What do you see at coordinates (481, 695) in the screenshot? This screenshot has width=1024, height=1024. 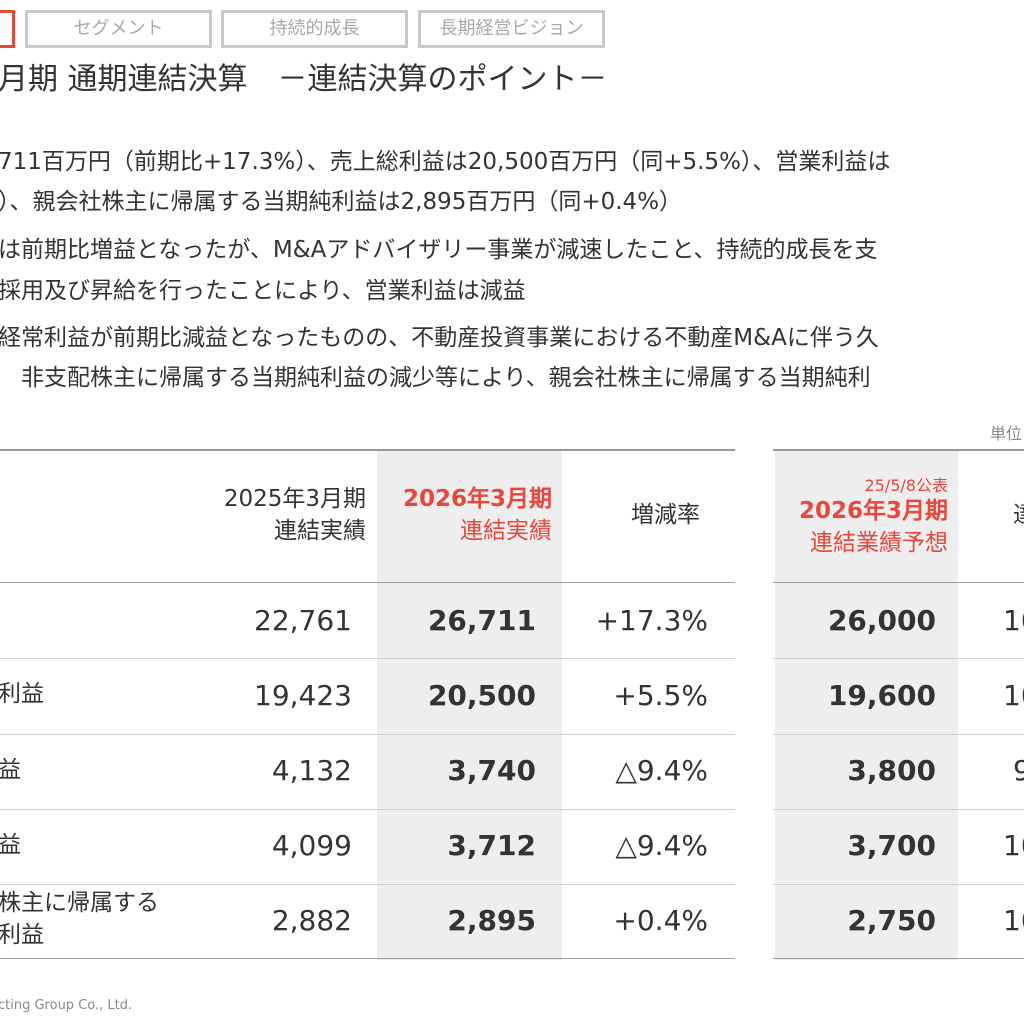 I see `table-cell-current: 20,500` at bounding box center [481, 695].